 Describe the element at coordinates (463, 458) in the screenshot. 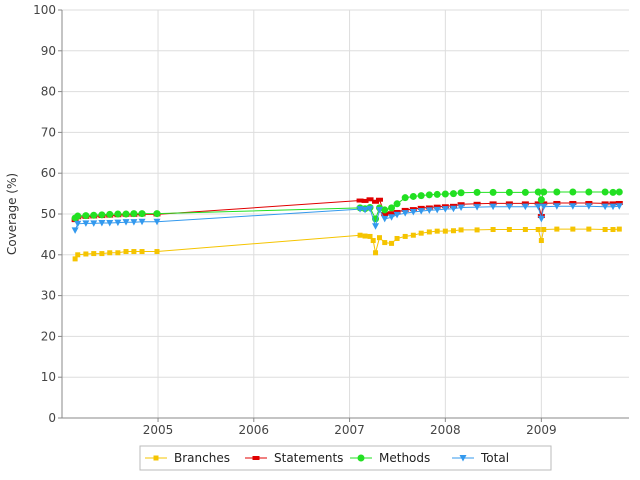

I see `legend-marker-total` at that location.